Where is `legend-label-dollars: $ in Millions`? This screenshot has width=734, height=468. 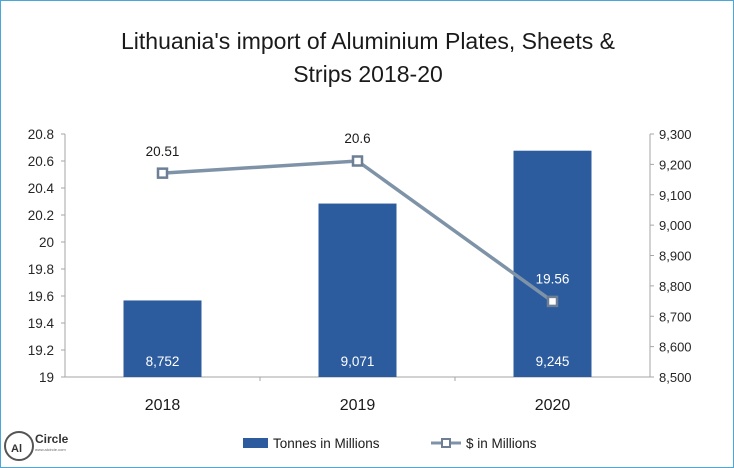 legend-label-dollars: $ in Millions is located at coordinates (501, 443).